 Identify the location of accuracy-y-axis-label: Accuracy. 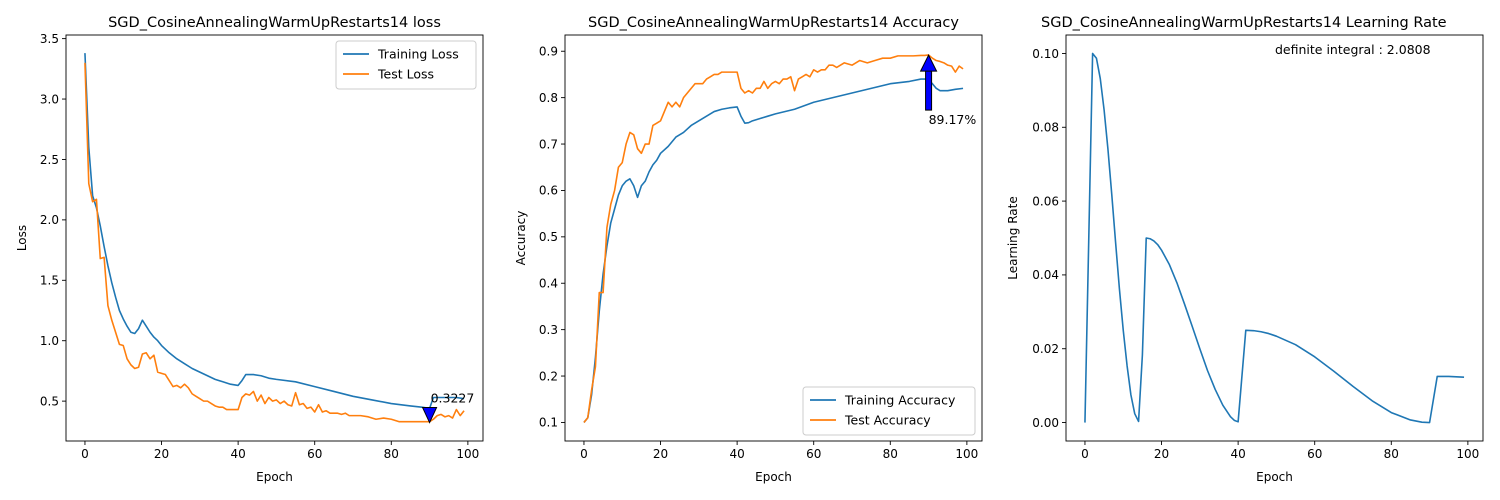
(521, 238).